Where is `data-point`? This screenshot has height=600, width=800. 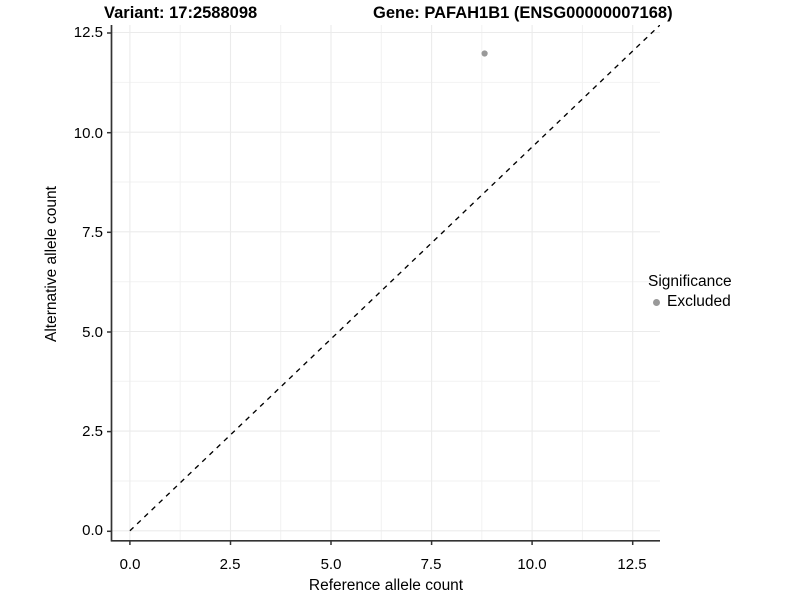
data-point is located at coordinates (484, 53).